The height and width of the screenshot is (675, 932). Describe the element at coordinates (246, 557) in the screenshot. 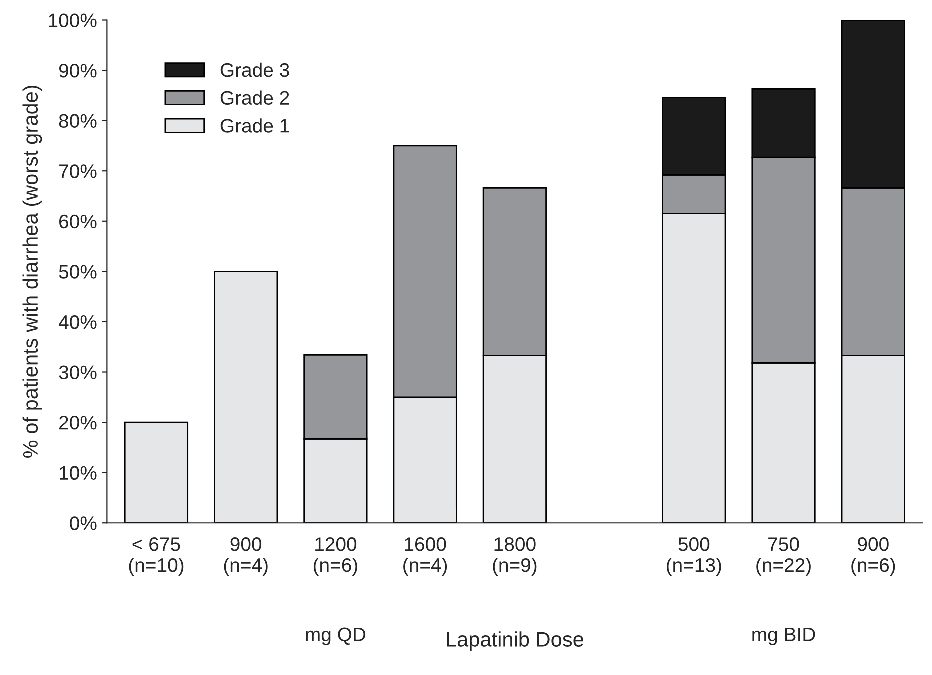

I see `x-tick-label: 900 (n=4)` at that location.